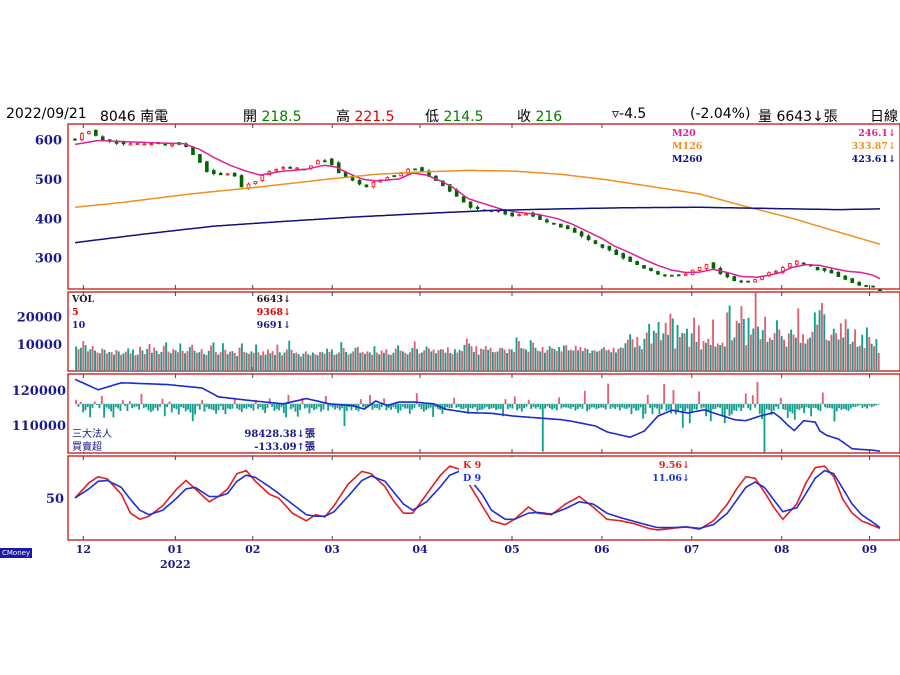 The width and height of the screenshot is (900, 675). Describe the element at coordinates (720, 114) in the screenshot. I see `header-change-pct: (-2.04%)` at that location.